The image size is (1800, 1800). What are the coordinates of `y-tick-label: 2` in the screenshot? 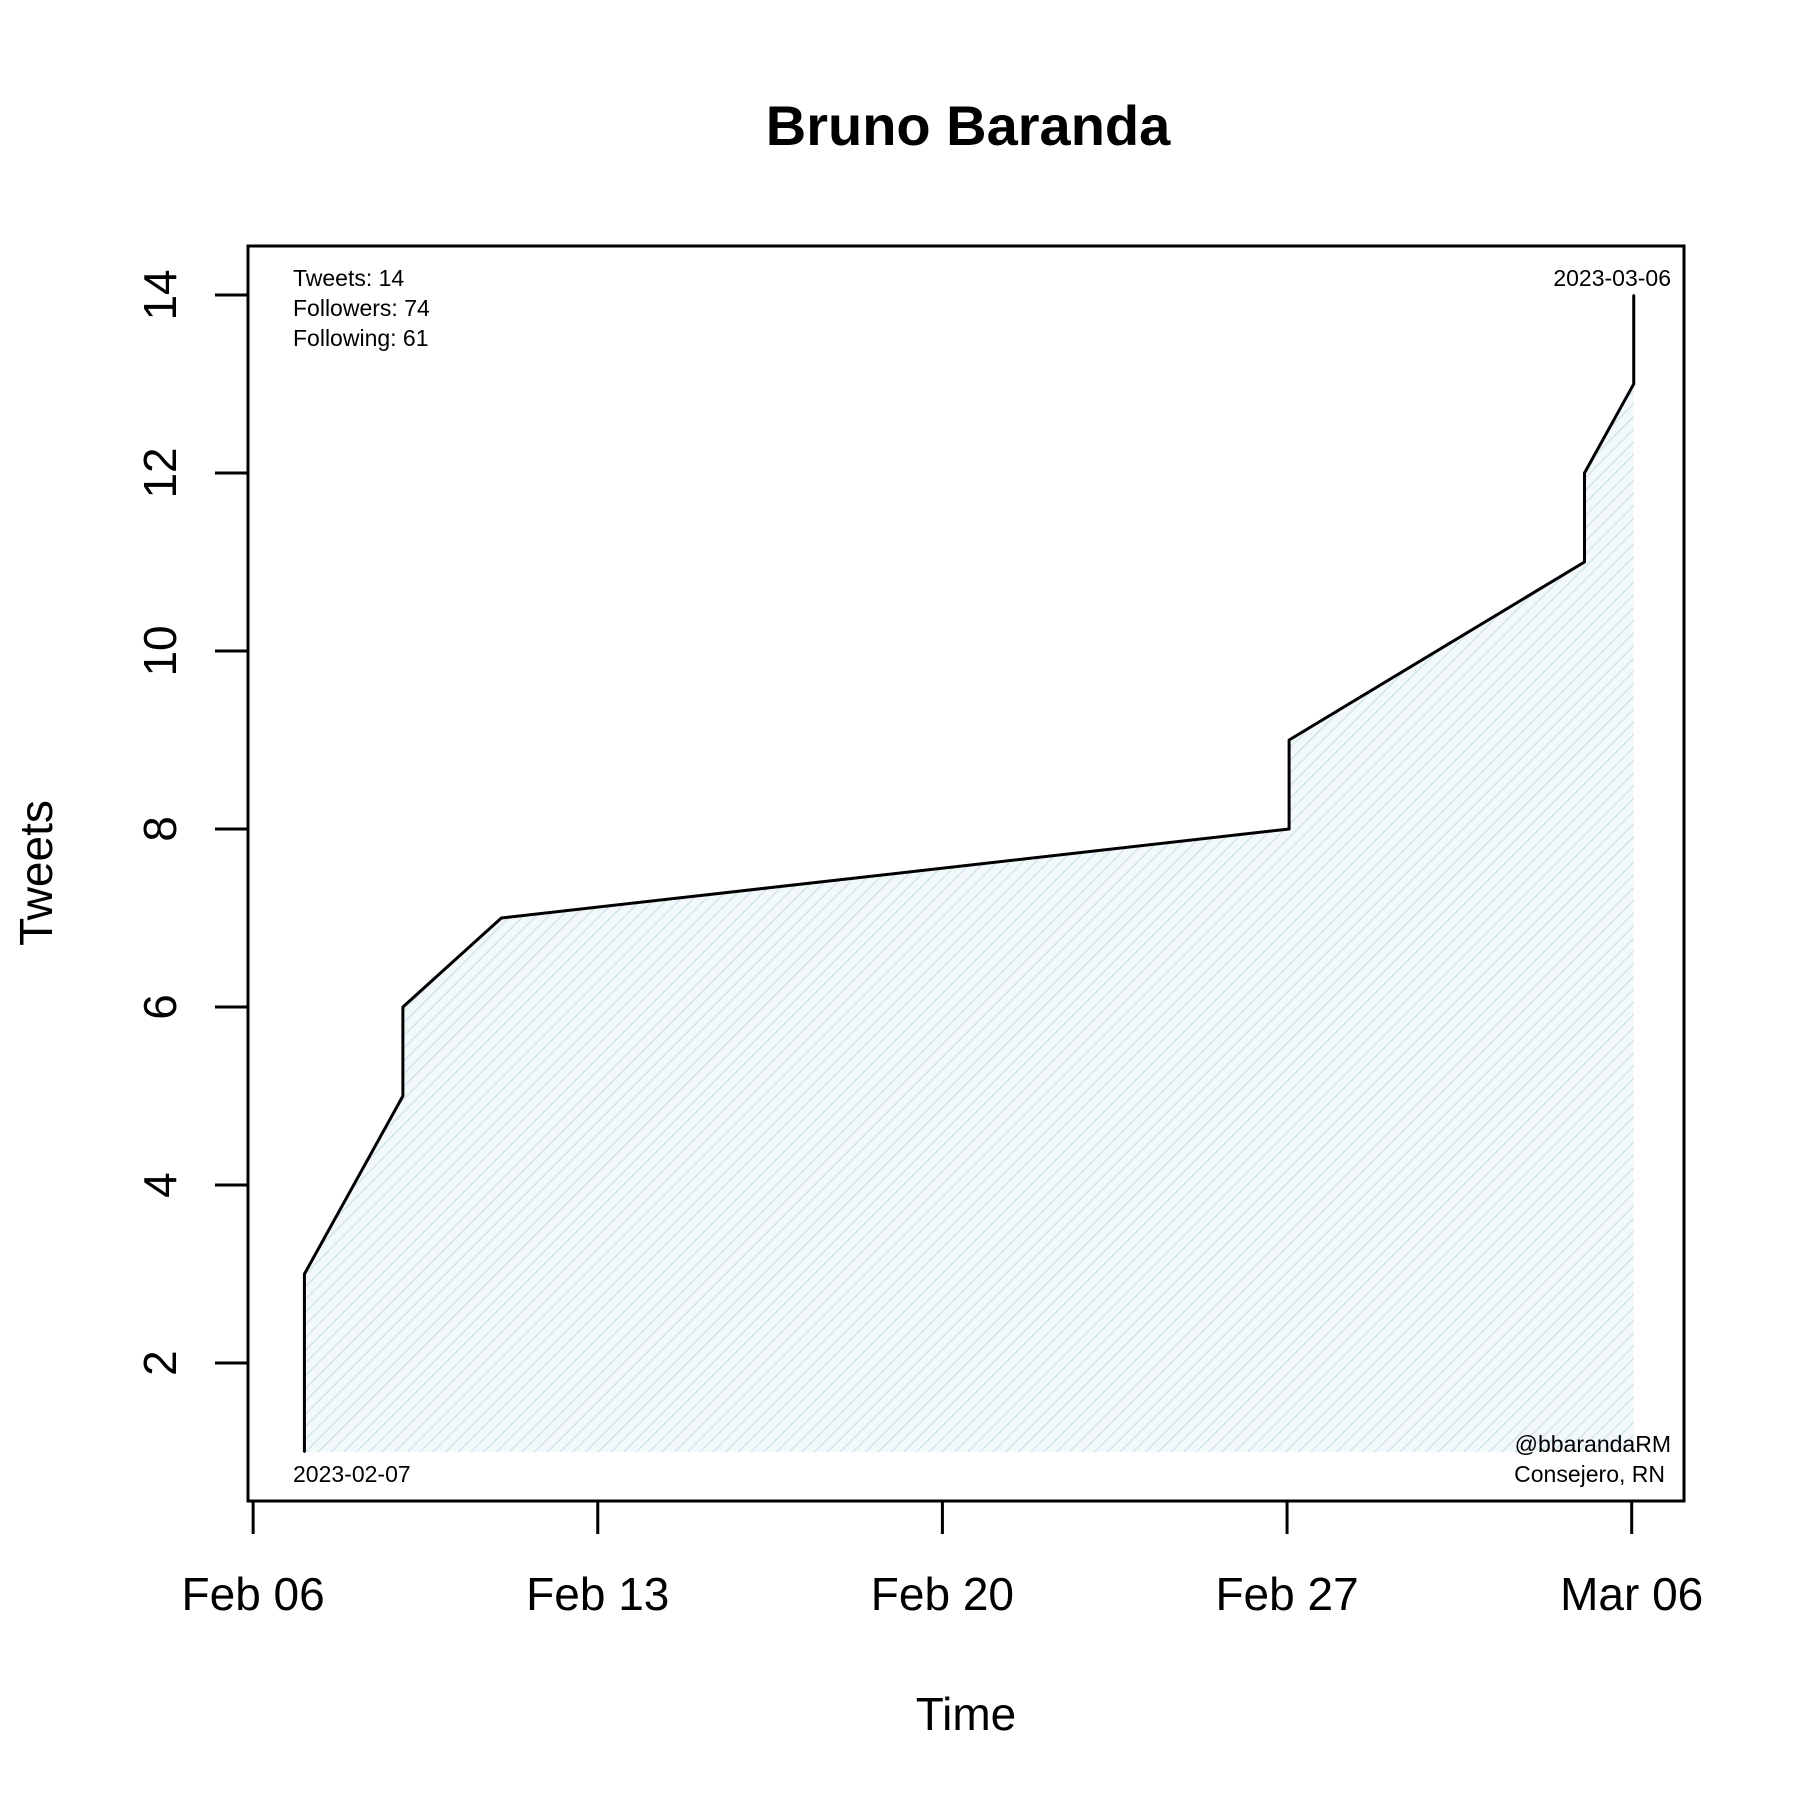 It's located at (160, 1363).